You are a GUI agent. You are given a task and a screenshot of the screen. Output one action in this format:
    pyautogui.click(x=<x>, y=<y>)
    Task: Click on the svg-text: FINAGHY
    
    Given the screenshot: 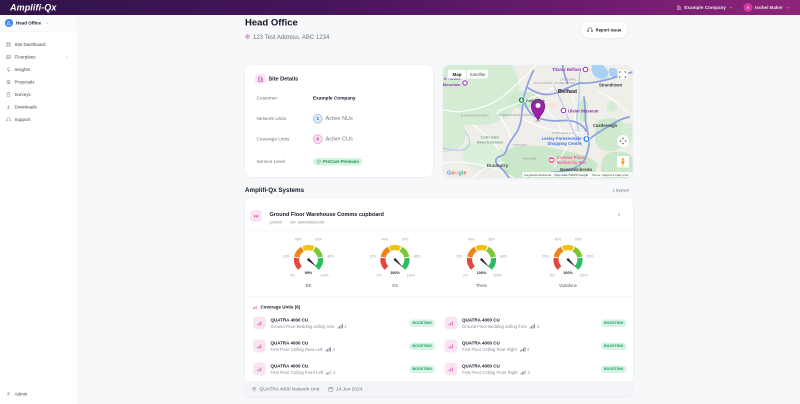 What is the action you would take?
    pyautogui.click(x=520, y=145)
    